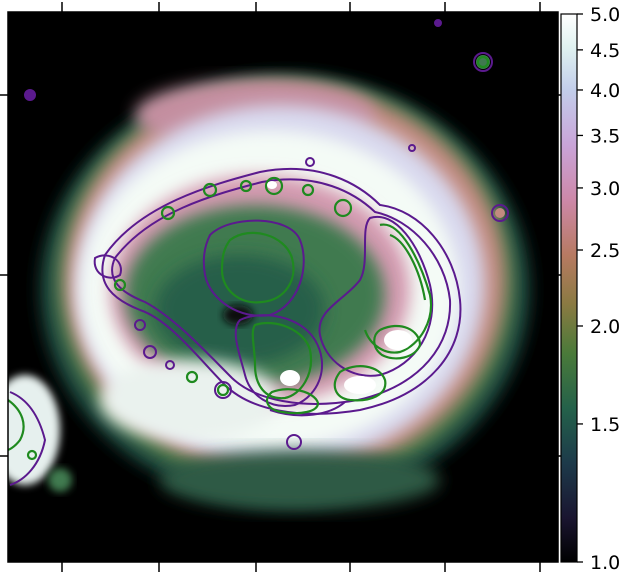 The height and width of the screenshot is (575, 630). What do you see at coordinates (605, 136) in the screenshot?
I see `colorbar-tick-label: 3.5` at bounding box center [605, 136].